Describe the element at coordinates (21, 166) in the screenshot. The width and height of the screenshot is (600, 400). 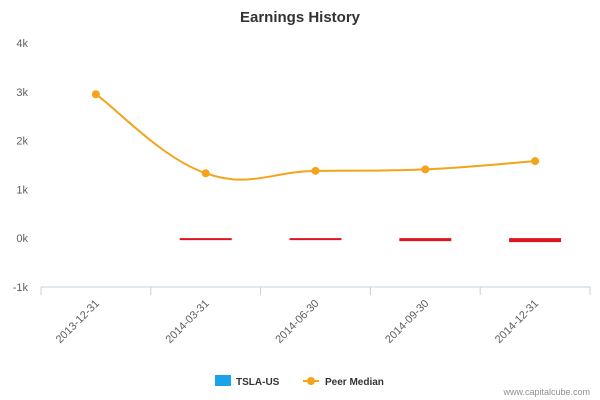
I see `y-axis: -1k 0k 1k 2k 3k 4k` at that location.